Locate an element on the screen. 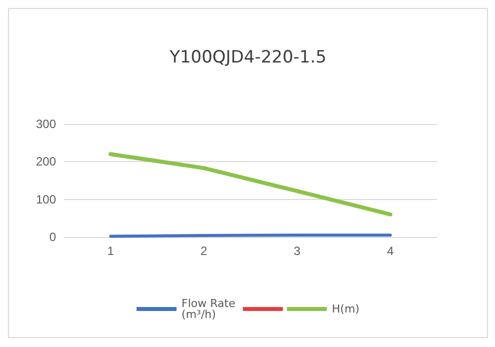 The image size is (495, 347). x-tick-label: 1 is located at coordinates (110, 251).